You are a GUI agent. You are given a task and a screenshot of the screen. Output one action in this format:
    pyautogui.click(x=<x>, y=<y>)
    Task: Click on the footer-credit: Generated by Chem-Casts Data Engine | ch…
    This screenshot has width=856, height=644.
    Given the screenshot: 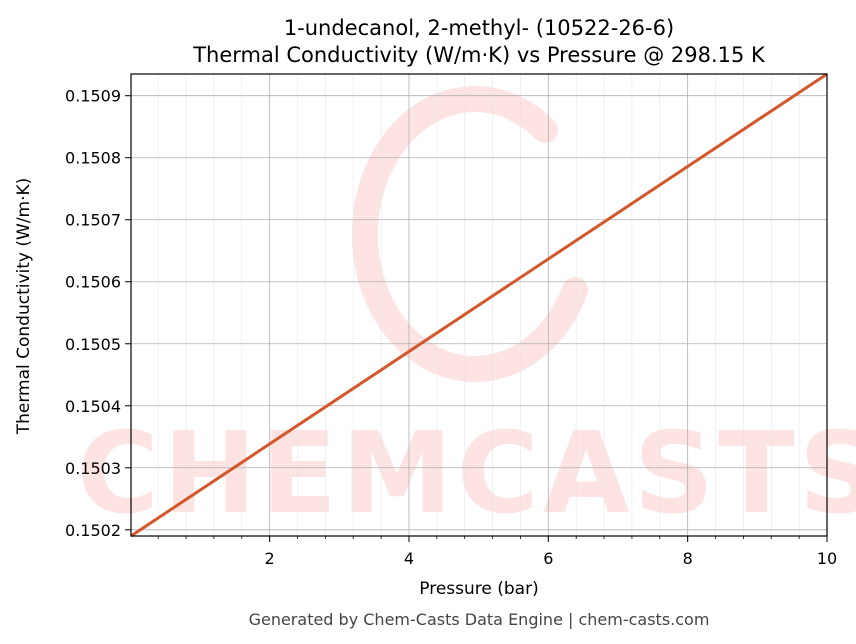 What is the action you would take?
    pyautogui.click(x=479, y=619)
    